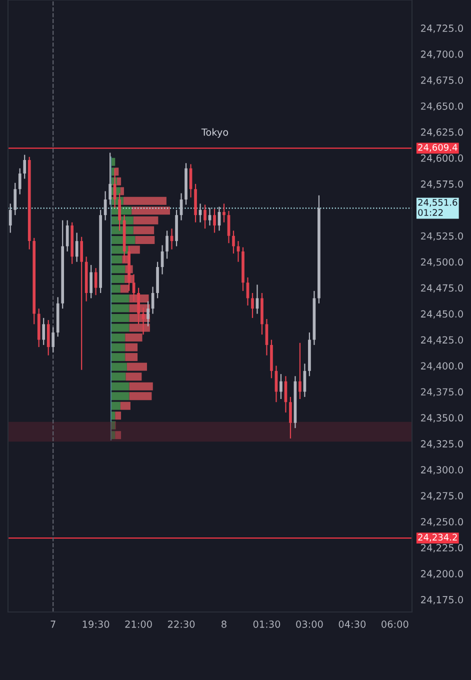 The height and width of the screenshot is (680, 471). Describe the element at coordinates (442, 28) in the screenshot. I see `y-tick-label: 24,725.0` at that location.